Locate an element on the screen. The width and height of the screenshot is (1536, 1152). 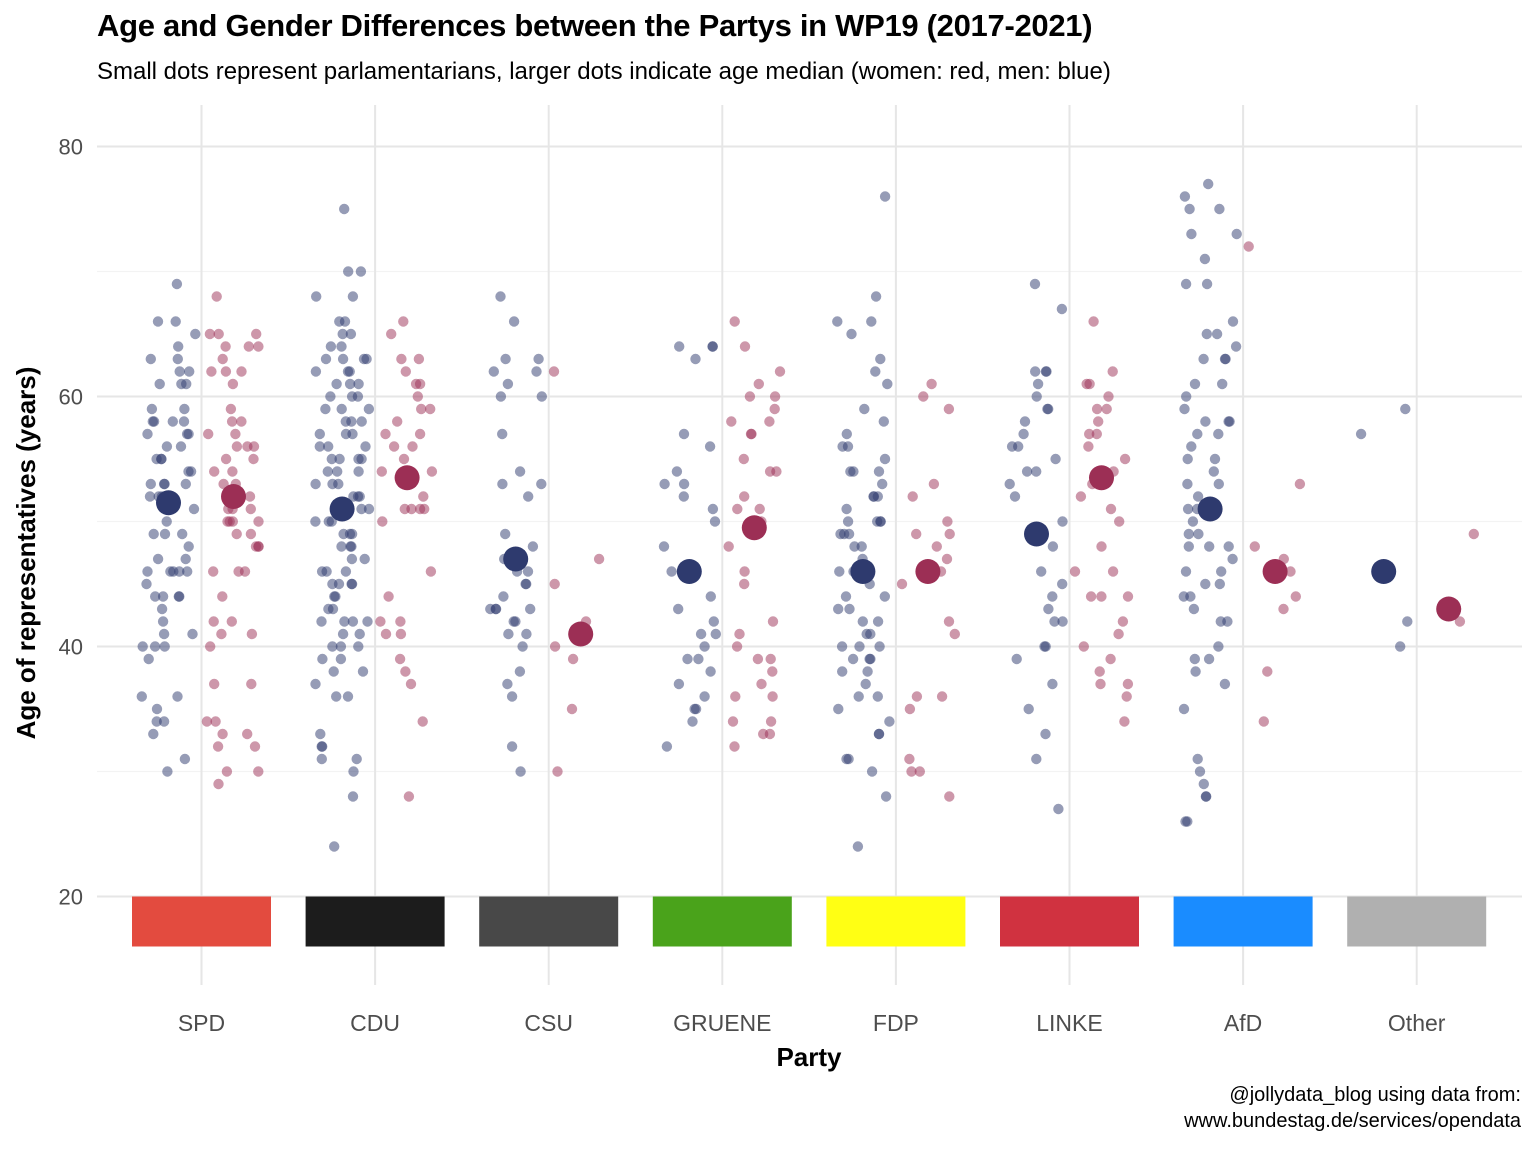
x-tick-label: Other is located at coordinates (1417, 1023).